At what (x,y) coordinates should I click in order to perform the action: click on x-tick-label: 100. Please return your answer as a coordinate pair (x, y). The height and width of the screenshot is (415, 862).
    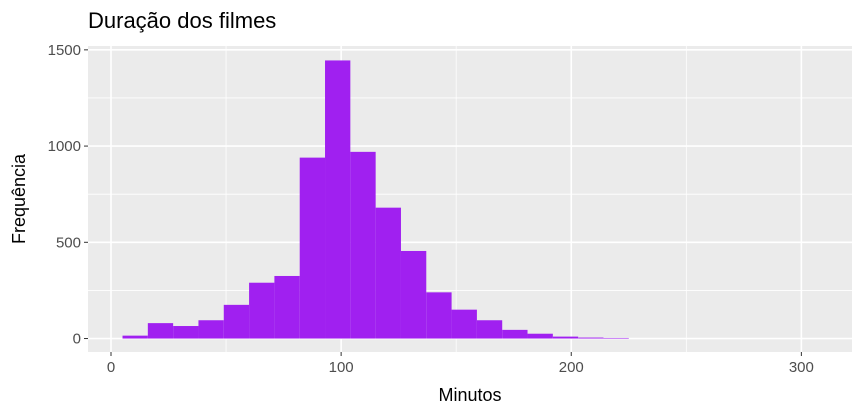
    Looking at the image, I should click on (341, 367).